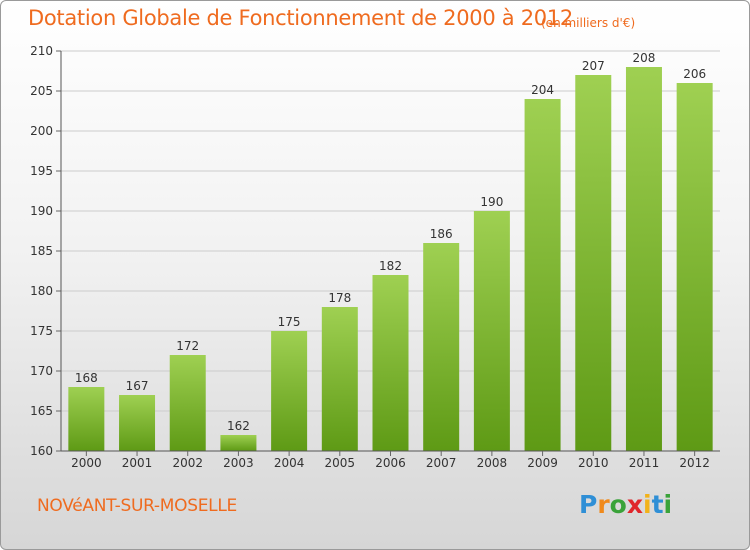 This screenshot has width=750, height=550. I want to click on data-label-2001: 167, so click(137, 386).